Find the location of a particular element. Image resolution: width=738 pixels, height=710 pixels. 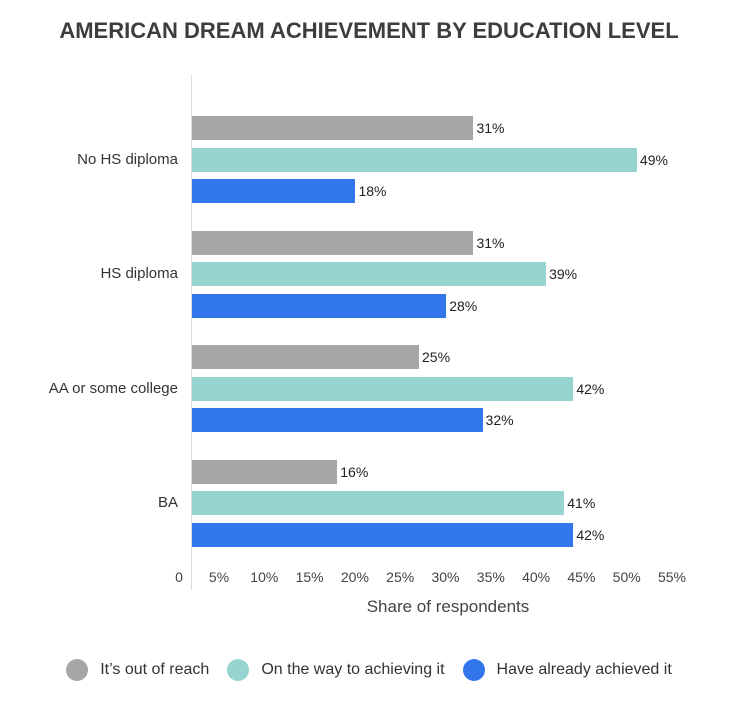

legend-item: On the way to achieving it is located at coordinates (336, 670).